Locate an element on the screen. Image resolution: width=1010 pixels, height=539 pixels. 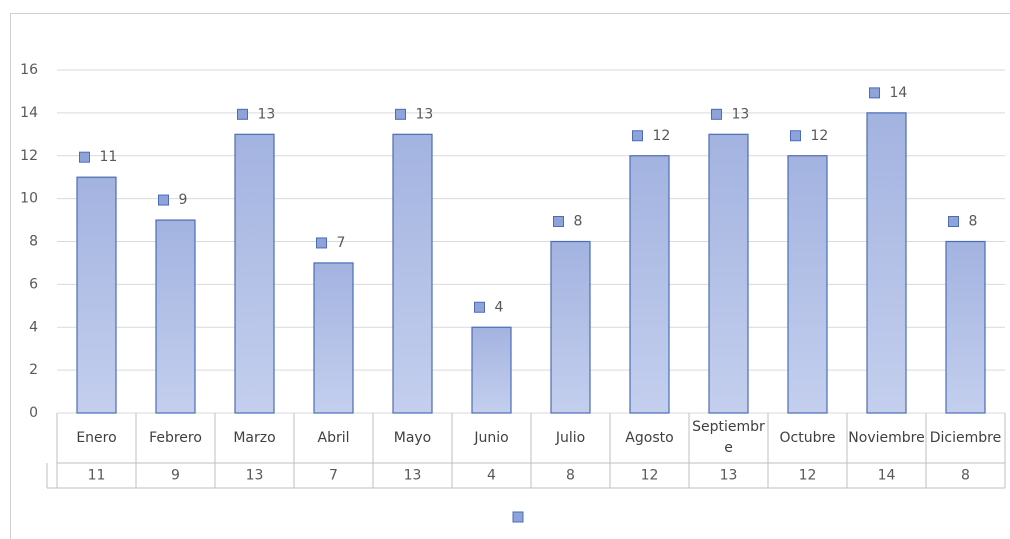
x-tick-label: Marzo is located at coordinates (254, 437).